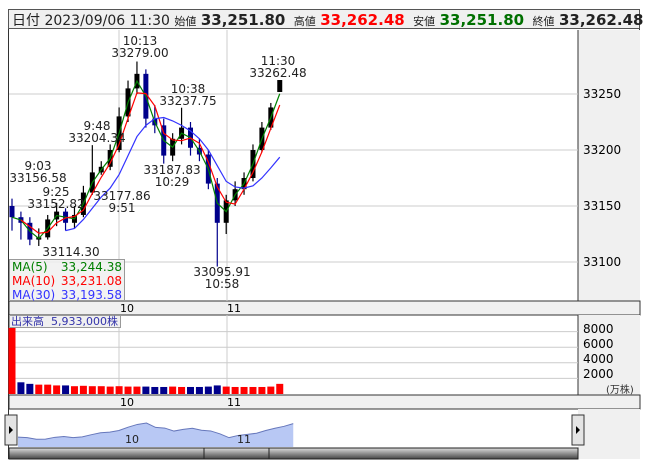  I want to click on annotation-948: 9:48 33204.34, so click(97, 132).